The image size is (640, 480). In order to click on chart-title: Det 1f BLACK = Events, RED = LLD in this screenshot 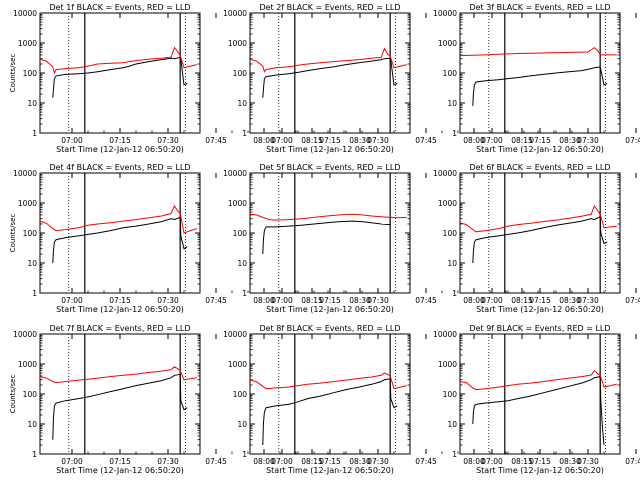, I will do `click(119, 7)`.